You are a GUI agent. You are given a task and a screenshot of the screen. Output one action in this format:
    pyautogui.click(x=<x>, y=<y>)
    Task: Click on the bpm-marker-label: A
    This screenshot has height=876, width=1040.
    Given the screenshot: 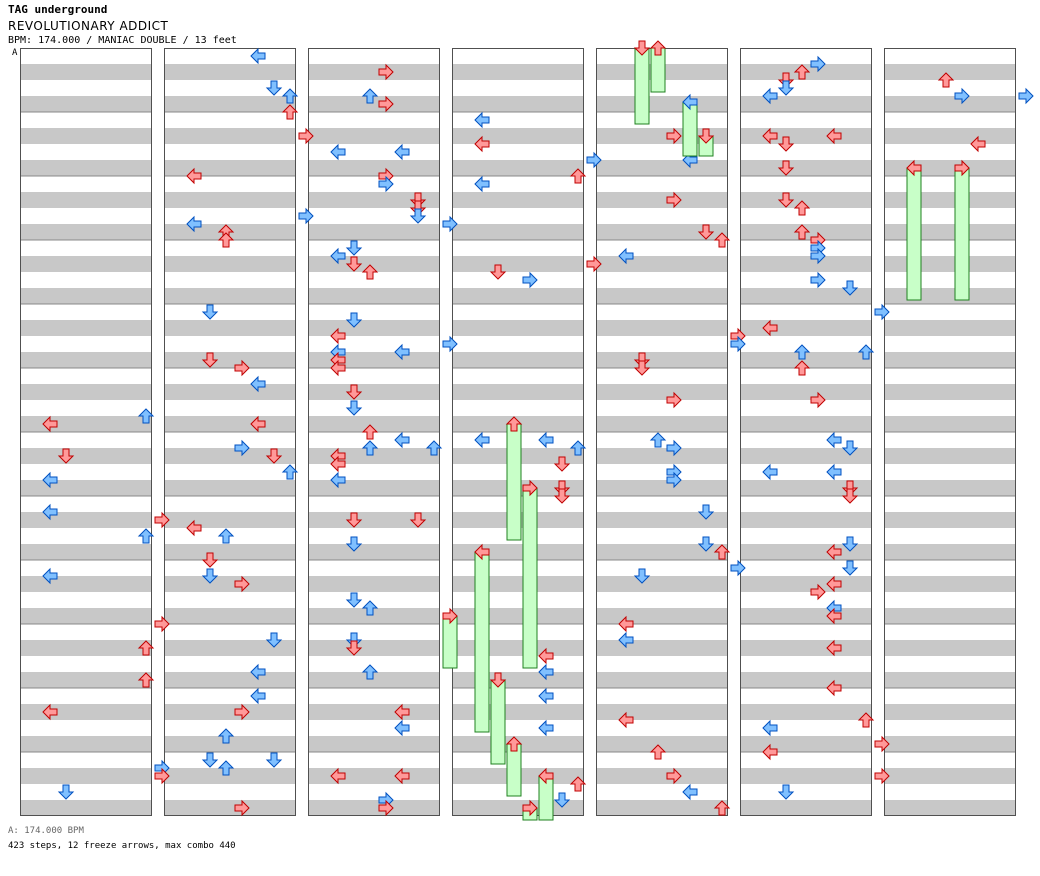 What is the action you would take?
    pyautogui.click(x=15, y=53)
    